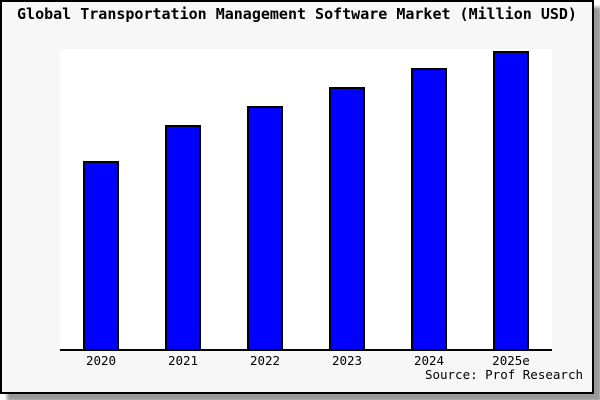  Describe the element at coordinates (183, 237) in the screenshot. I see `bar-2021` at that location.